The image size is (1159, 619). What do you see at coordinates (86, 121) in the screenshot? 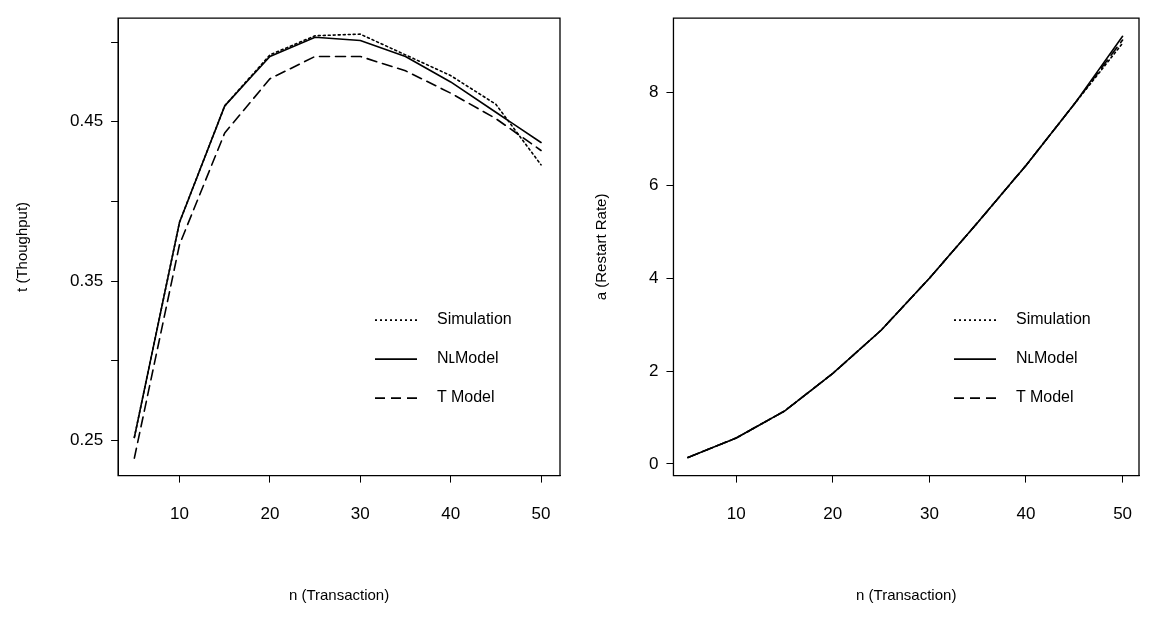
I see `y-tick-label: 0.45` at bounding box center [86, 121].